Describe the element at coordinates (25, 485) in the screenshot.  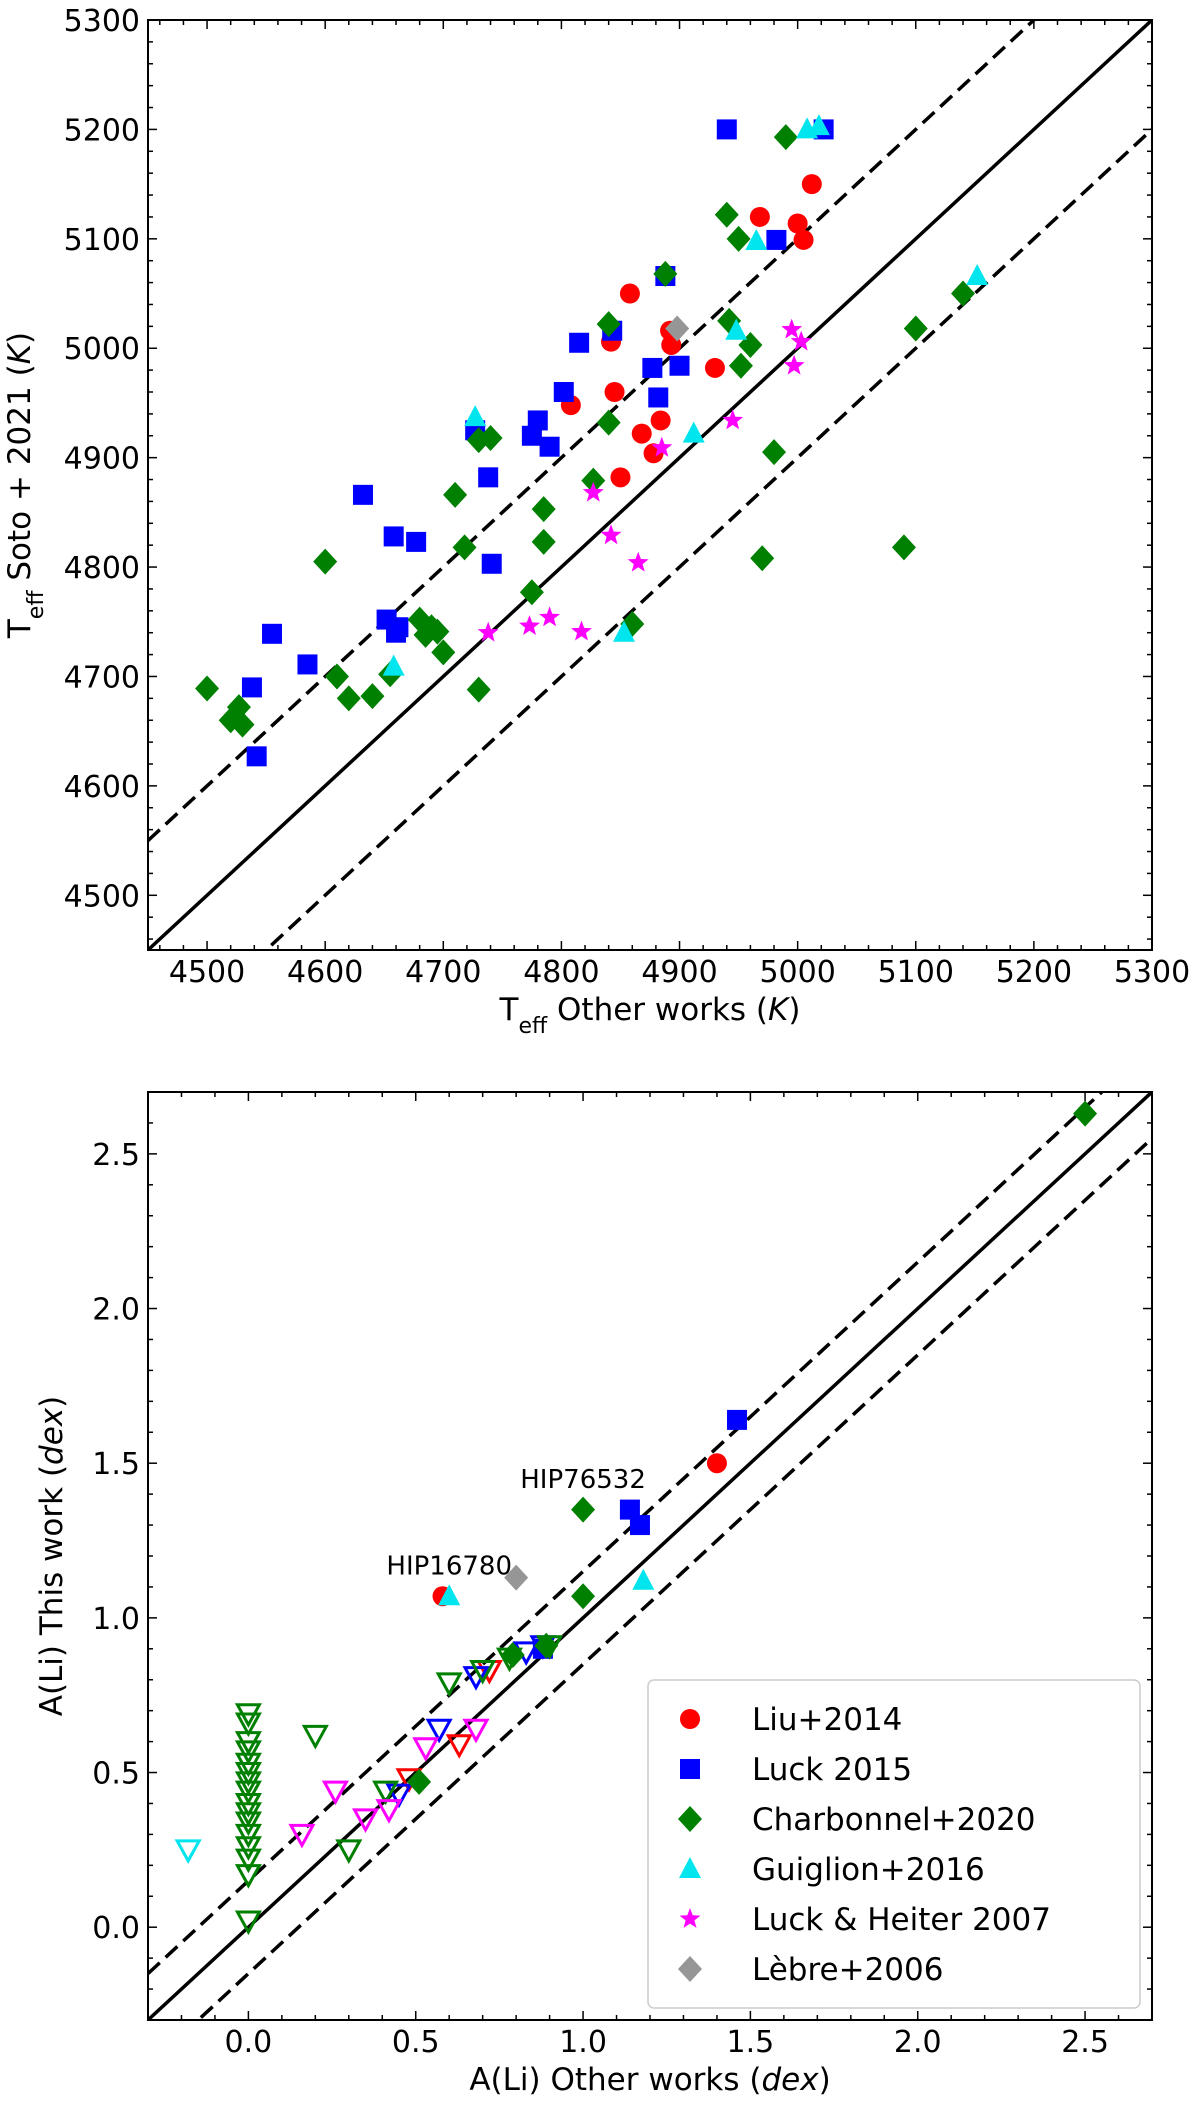
I see `y-axis-label: Teff Soto + 2021 (K)` at that location.